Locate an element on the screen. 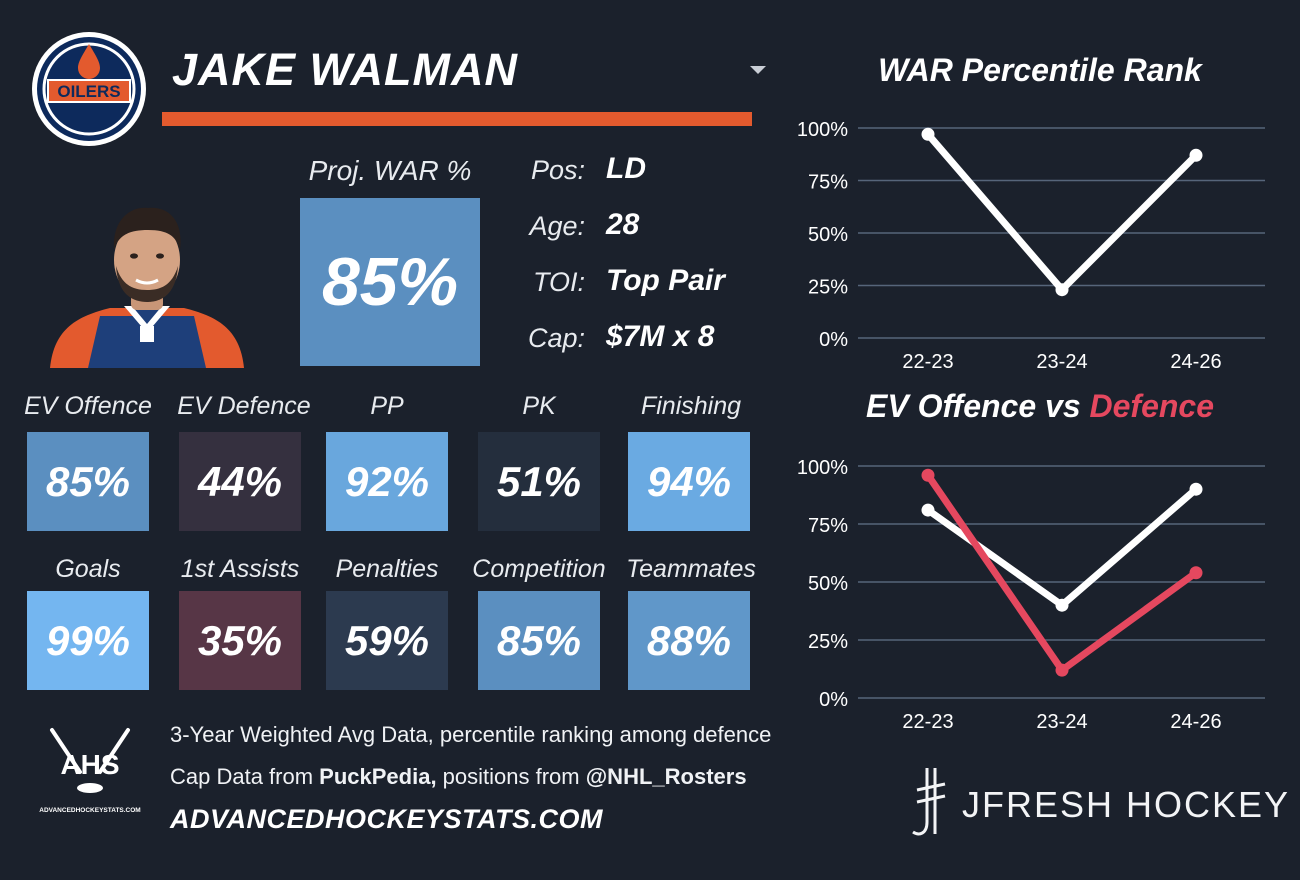 Image resolution: width=1300 pixels, height=880 pixels. age-value: 28 is located at coordinates (623, 224).